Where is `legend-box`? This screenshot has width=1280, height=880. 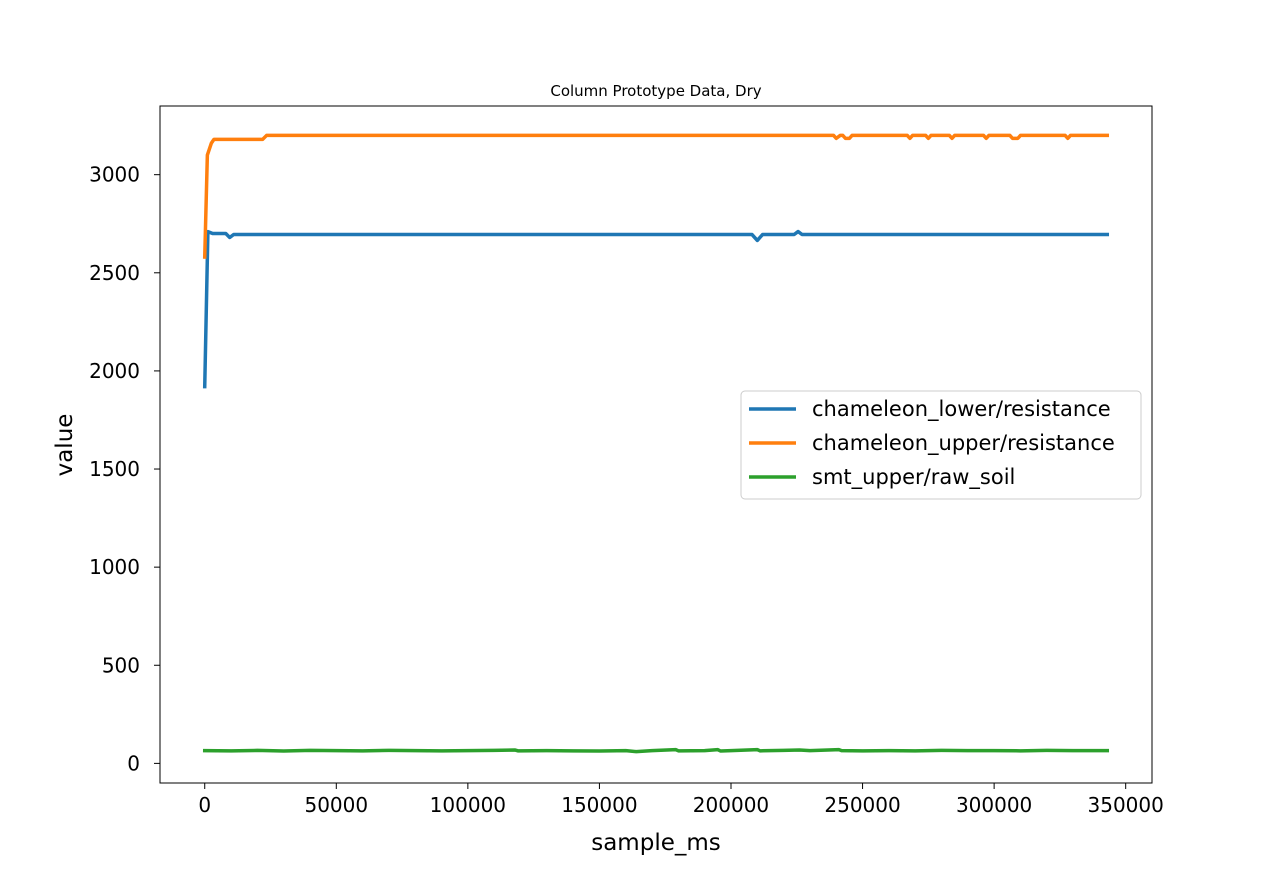 legend-box is located at coordinates (941, 445).